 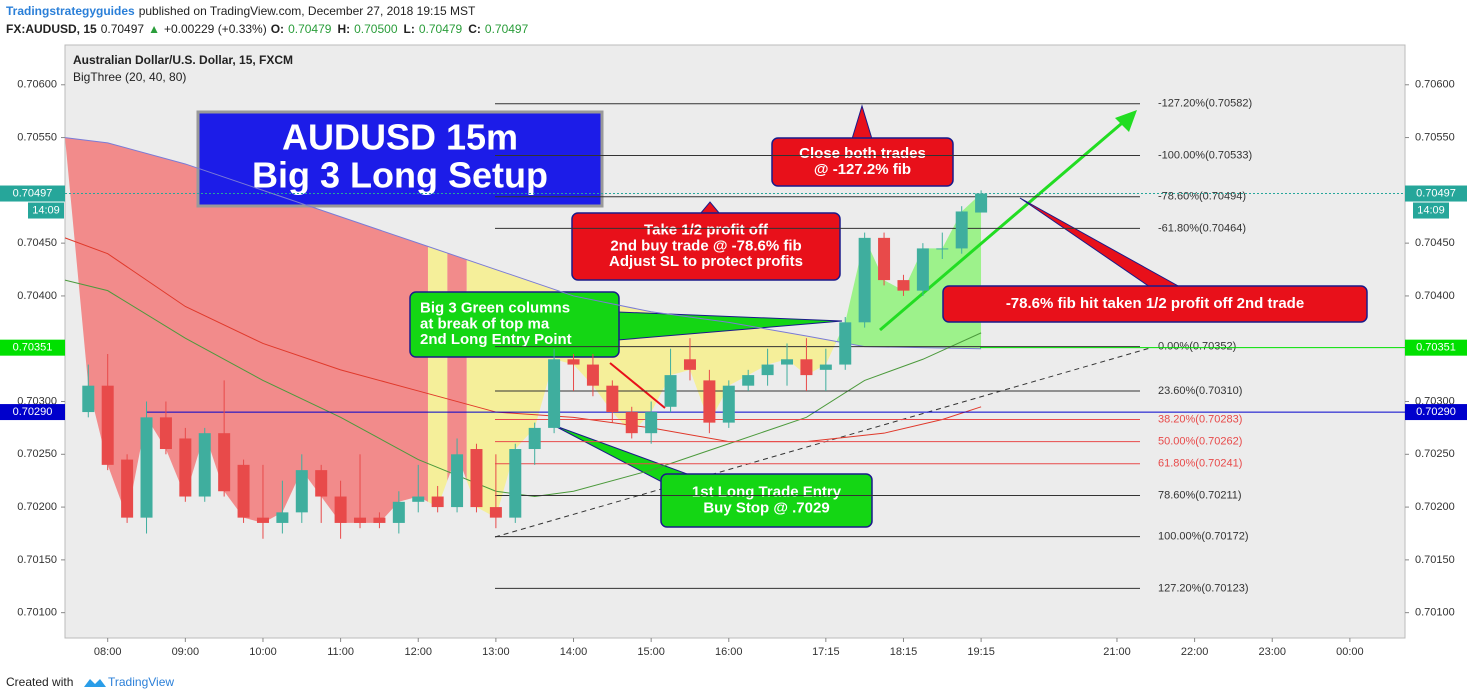 I want to click on x-tick-label: 23:00, so click(x=1272, y=652).